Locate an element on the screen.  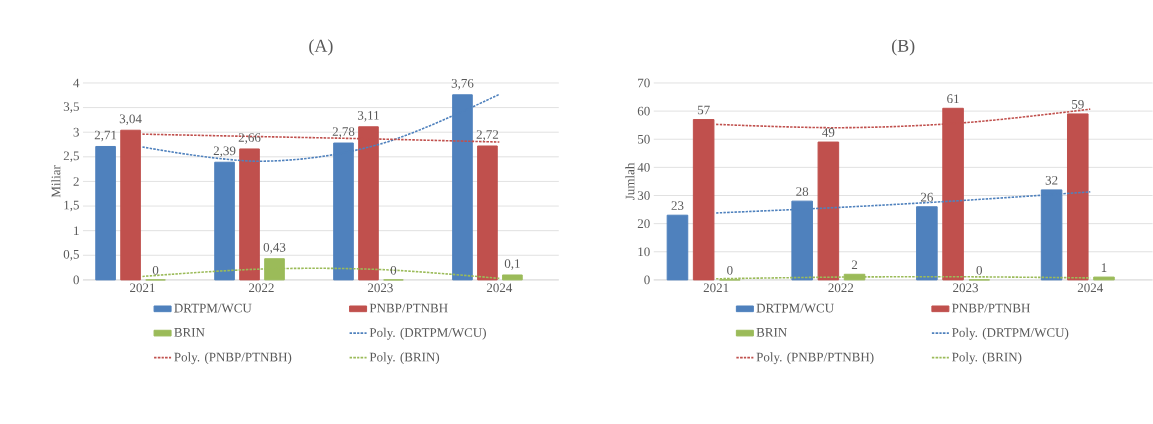
y-axis-title: Miliar is located at coordinates (56, 181).